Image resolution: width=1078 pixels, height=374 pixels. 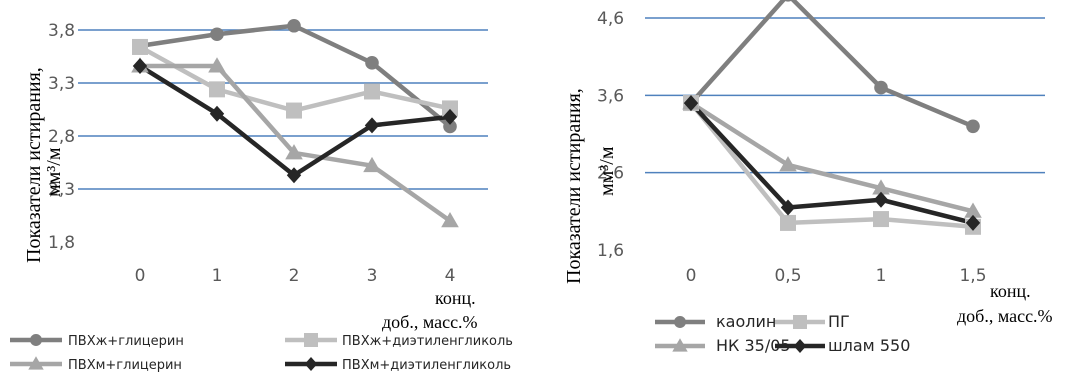 I want to click on y-tick-label: 2,8, so click(x=61, y=137).